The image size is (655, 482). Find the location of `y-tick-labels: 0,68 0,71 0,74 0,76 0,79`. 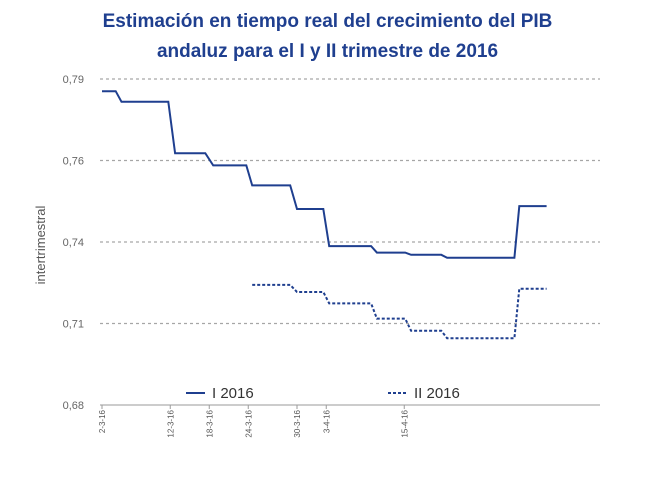

y-tick-labels: 0,68 0,71 0,74 0,76 0,79 is located at coordinates (73, 243).